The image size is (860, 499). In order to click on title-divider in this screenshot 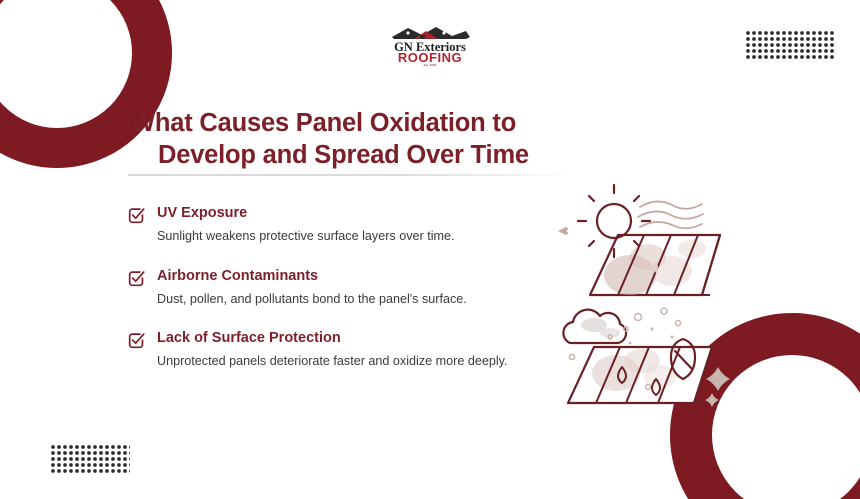, I will do `click(349, 175)`.